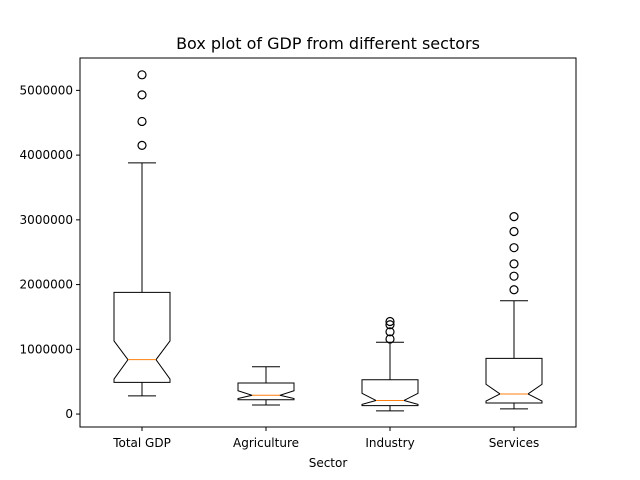  Describe the element at coordinates (514, 443) in the screenshot. I see `x-tick-label: Services` at that location.